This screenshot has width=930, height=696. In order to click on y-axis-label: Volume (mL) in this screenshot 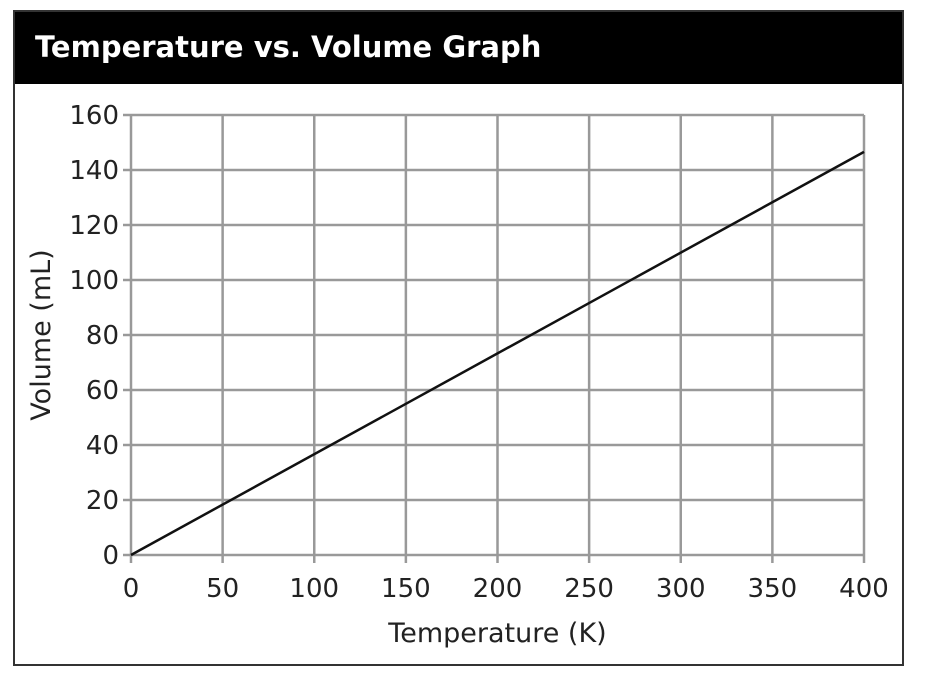, I will do `click(41, 334)`.